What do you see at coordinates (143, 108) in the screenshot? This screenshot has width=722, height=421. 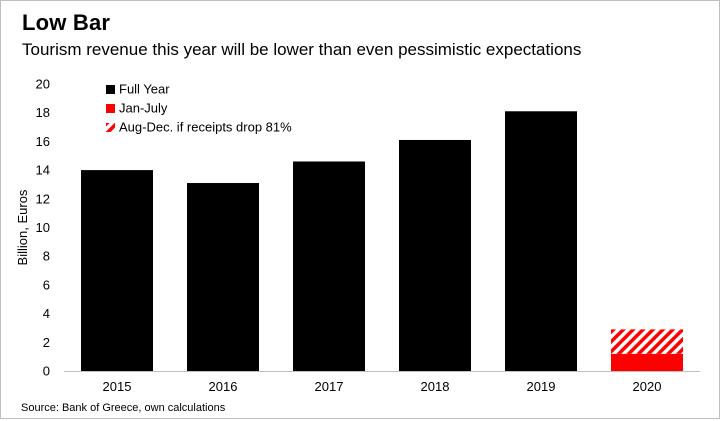 I see `legend-jan-july-label: Jan-July` at bounding box center [143, 108].